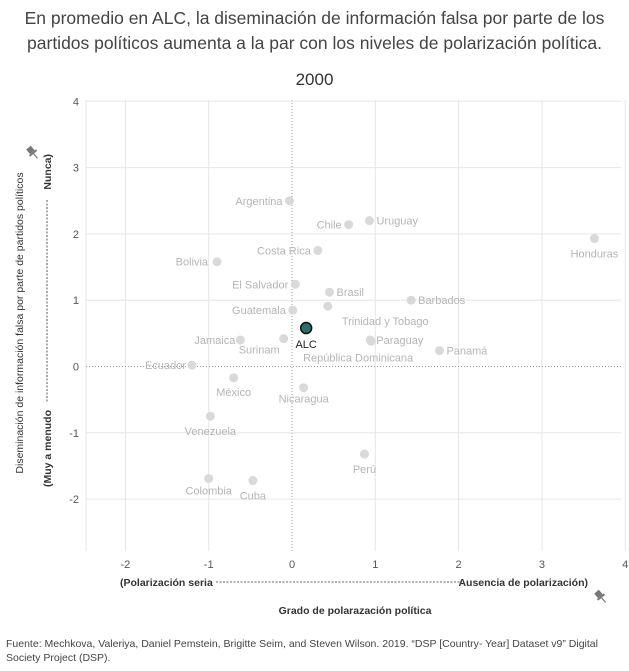 Image resolution: width=629 pixels, height=671 pixels. What do you see at coordinates (306, 328) in the screenshot?
I see `point-alc` at bounding box center [306, 328].